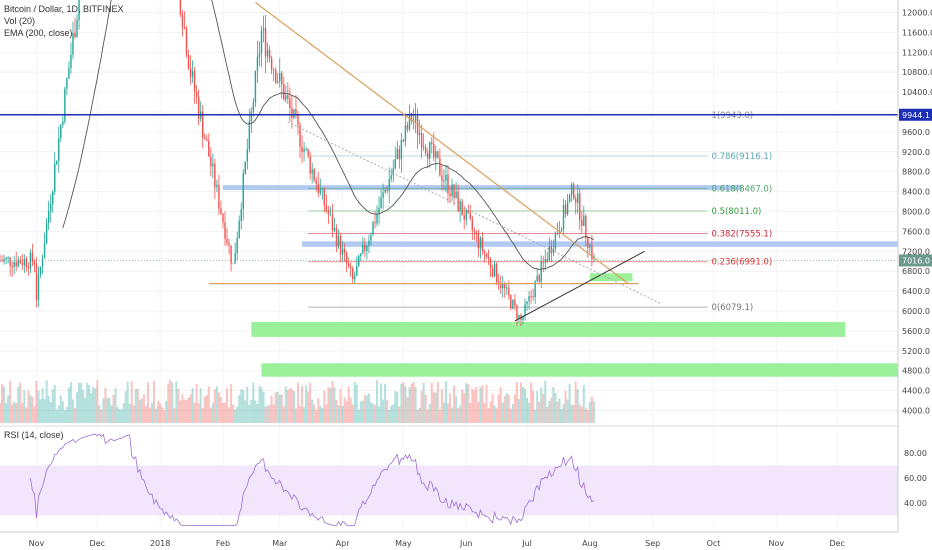 Image resolution: width=932 pixels, height=550 pixels. Describe the element at coordinates (403, 543) in the screenshot. I see `time-tick-label: May` at that location.